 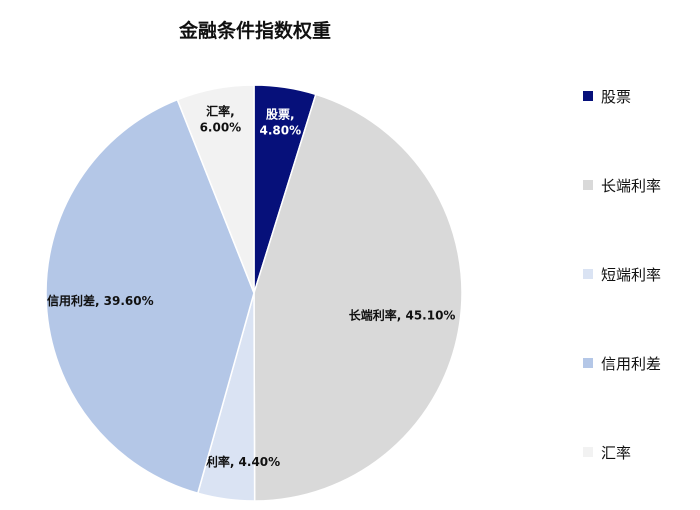 What do you see at coordinates (631, 274) in the screenshot?
I see `legend-label: 短端利率` at bounding box center [631, 274].